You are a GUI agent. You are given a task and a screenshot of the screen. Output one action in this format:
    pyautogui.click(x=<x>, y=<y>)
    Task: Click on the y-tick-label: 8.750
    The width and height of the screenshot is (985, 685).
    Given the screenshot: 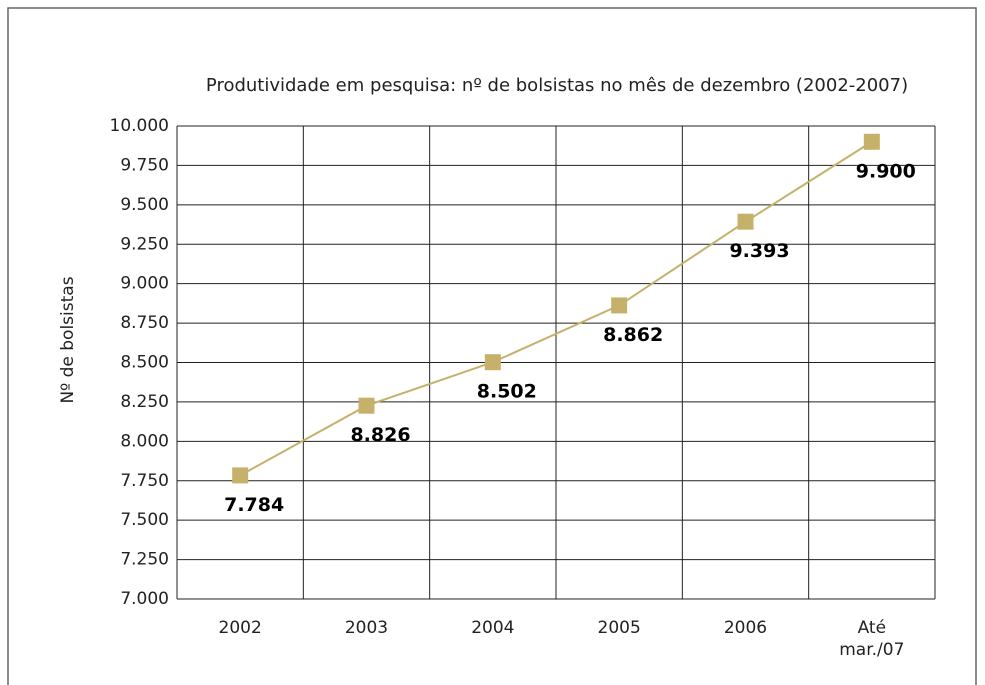 What is the action you would take?
    pyautogui.click(x=144, y=323)
    